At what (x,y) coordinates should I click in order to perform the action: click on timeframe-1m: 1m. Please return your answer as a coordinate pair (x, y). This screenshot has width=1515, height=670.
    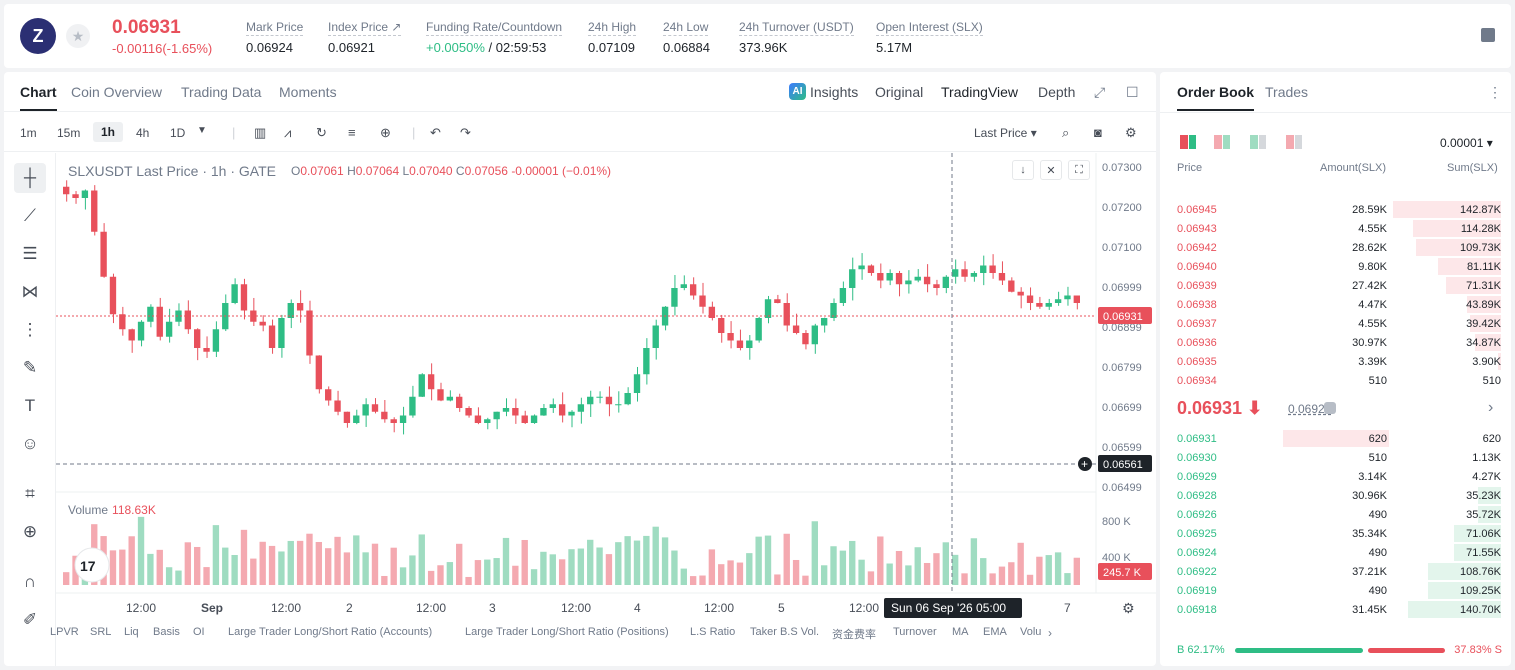
    Looking at the image, I should click on (28, 133).